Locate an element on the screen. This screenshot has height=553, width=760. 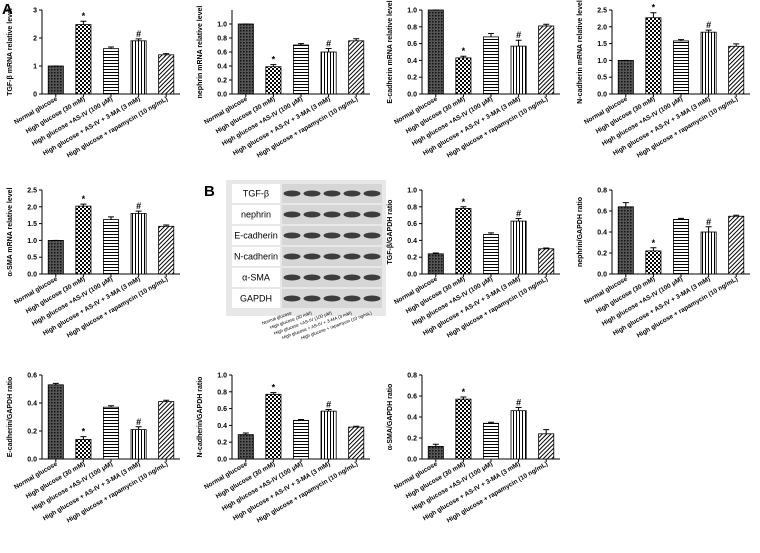
y-tick-label: 1.5 is located at coordinates (32, 224).